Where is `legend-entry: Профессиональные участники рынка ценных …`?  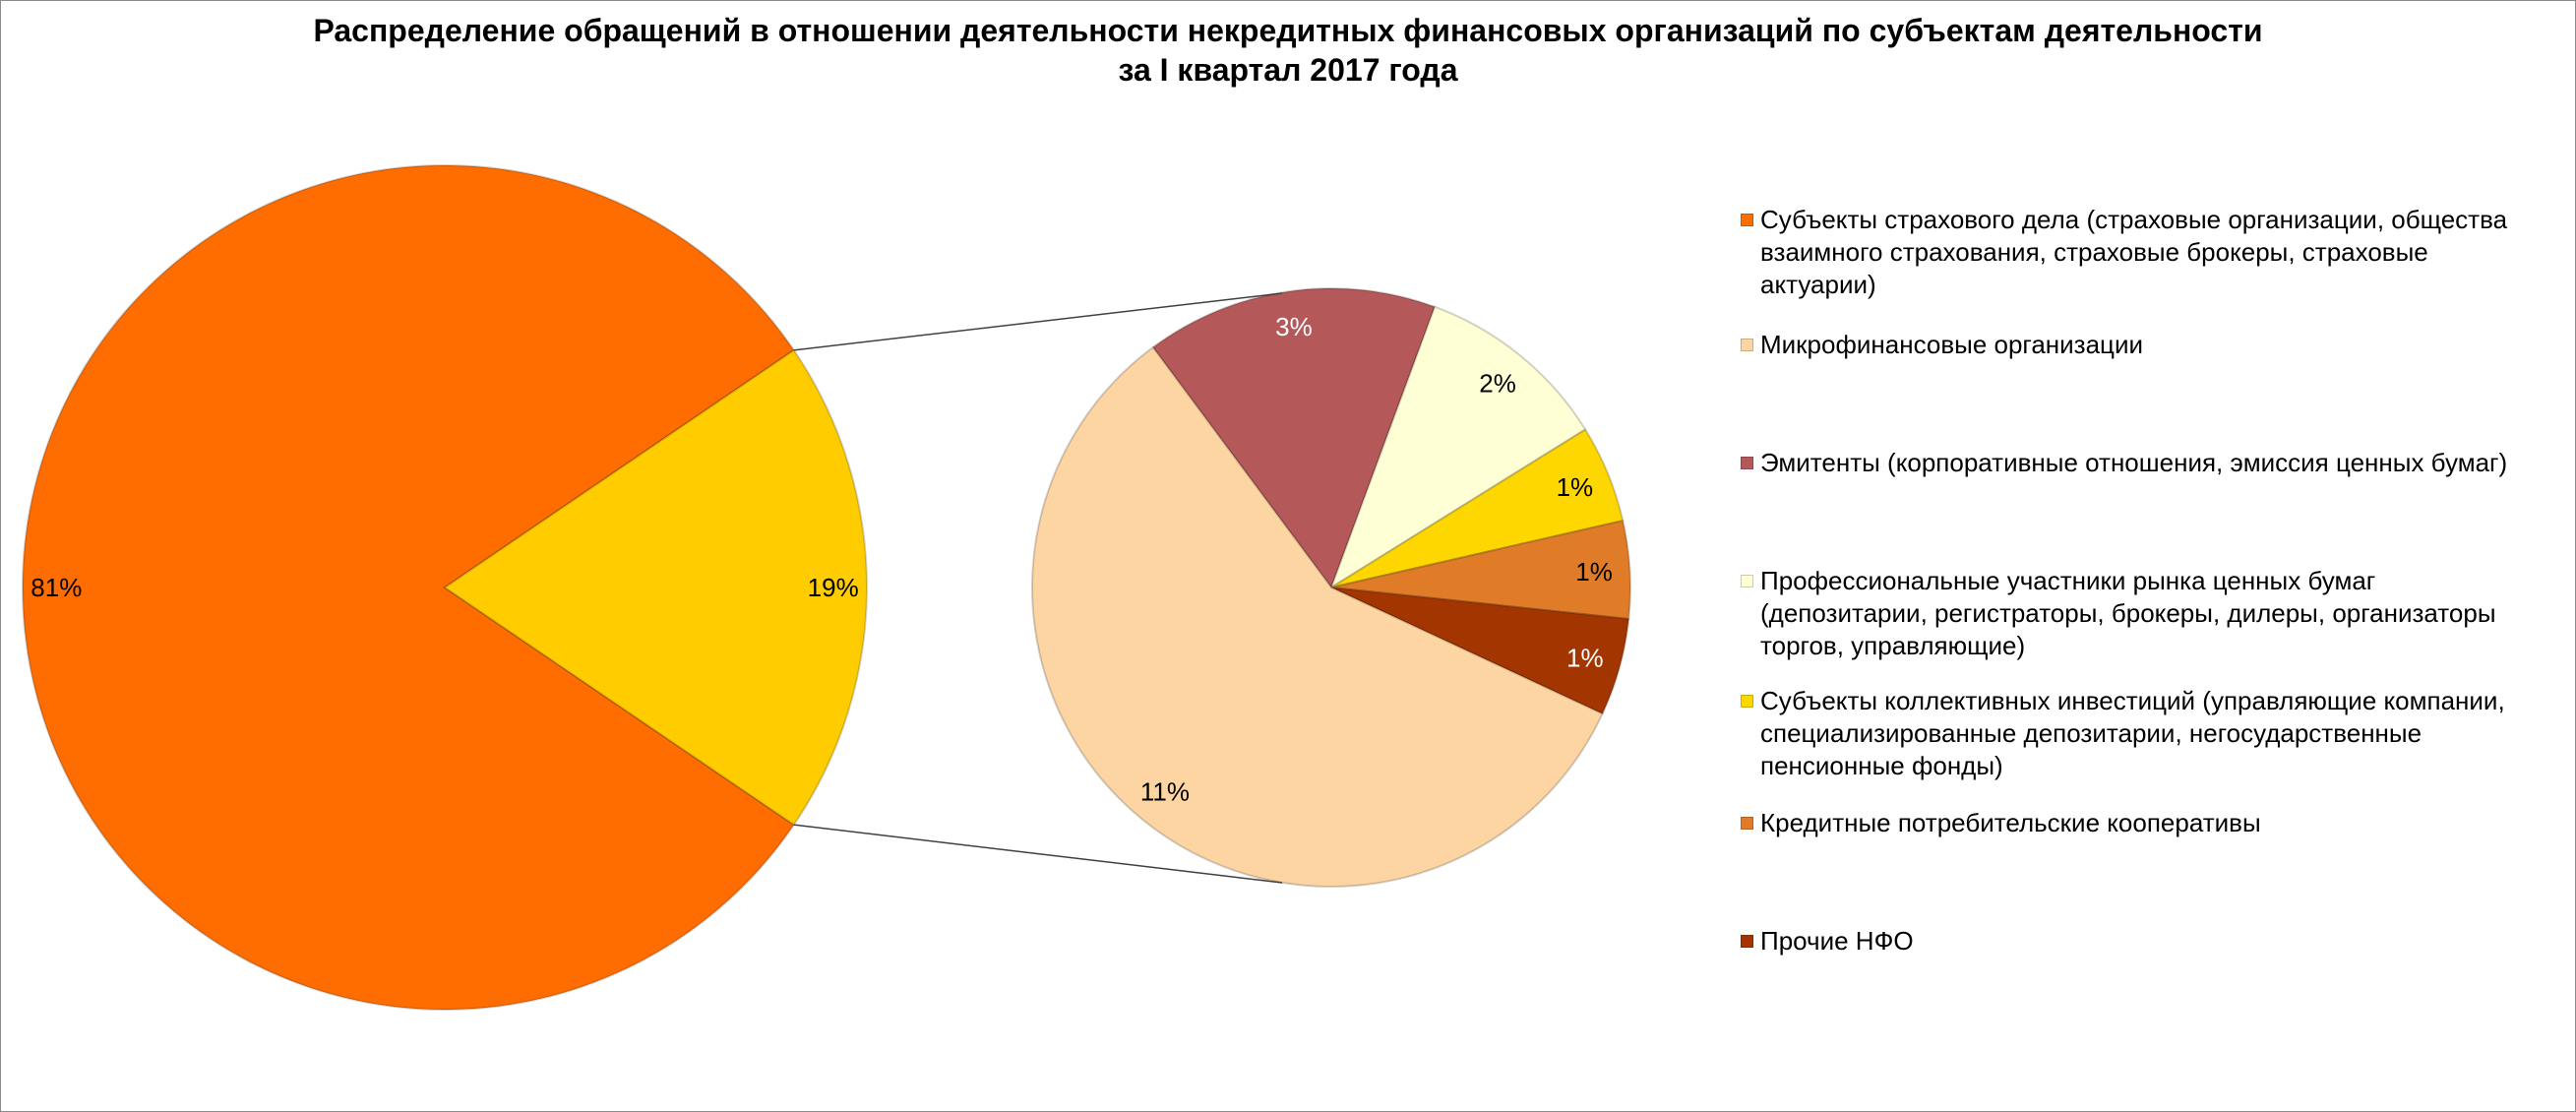 legend-entry: Профессиональные участники рынка ценных … is located at coordinates (2144, 613).